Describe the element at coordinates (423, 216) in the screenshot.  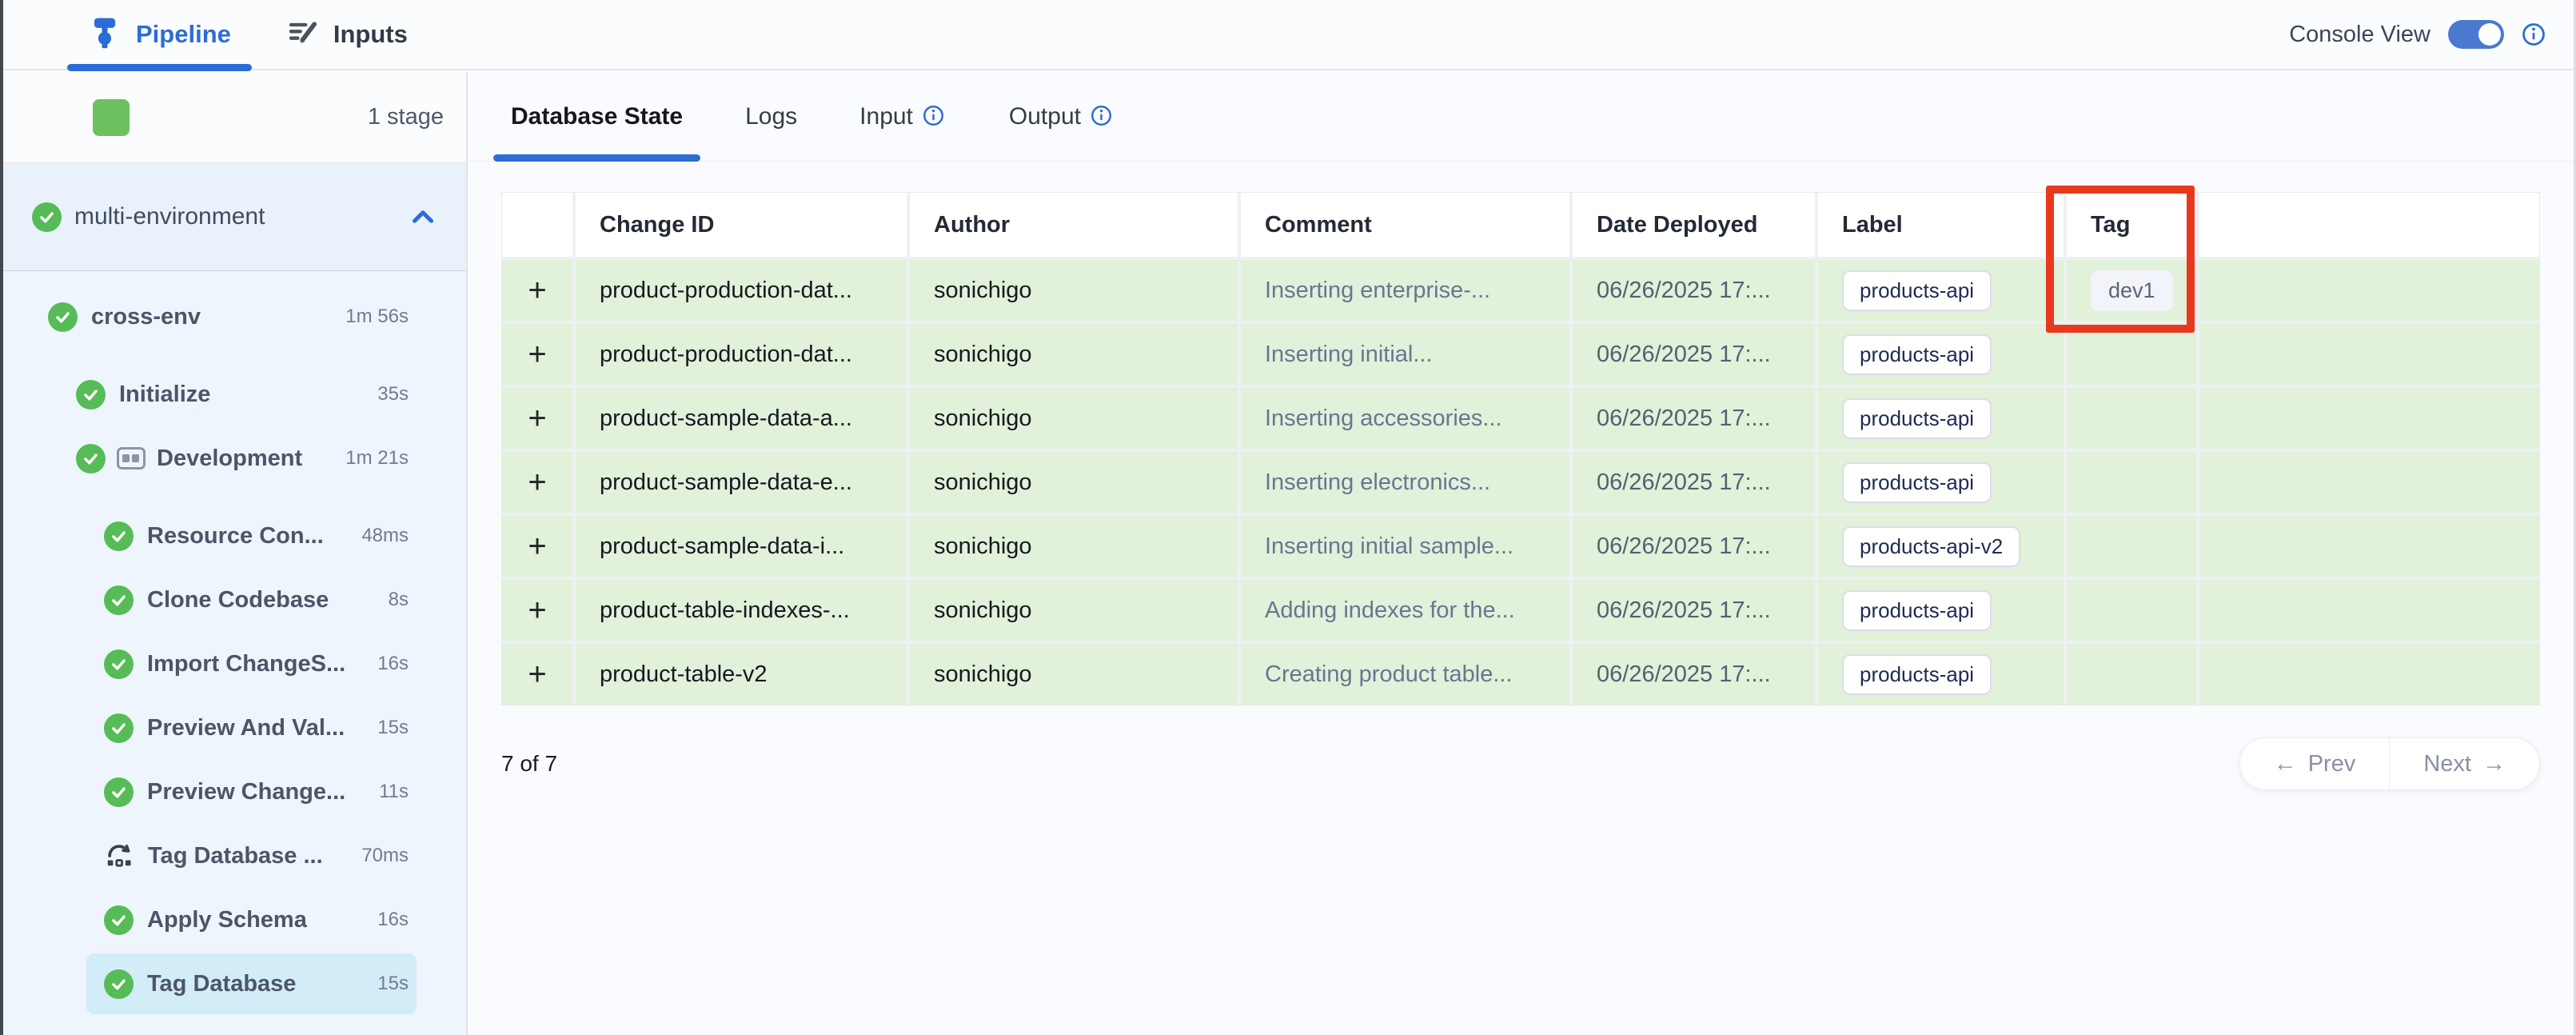
I see `chevron-up-icon` at that location.